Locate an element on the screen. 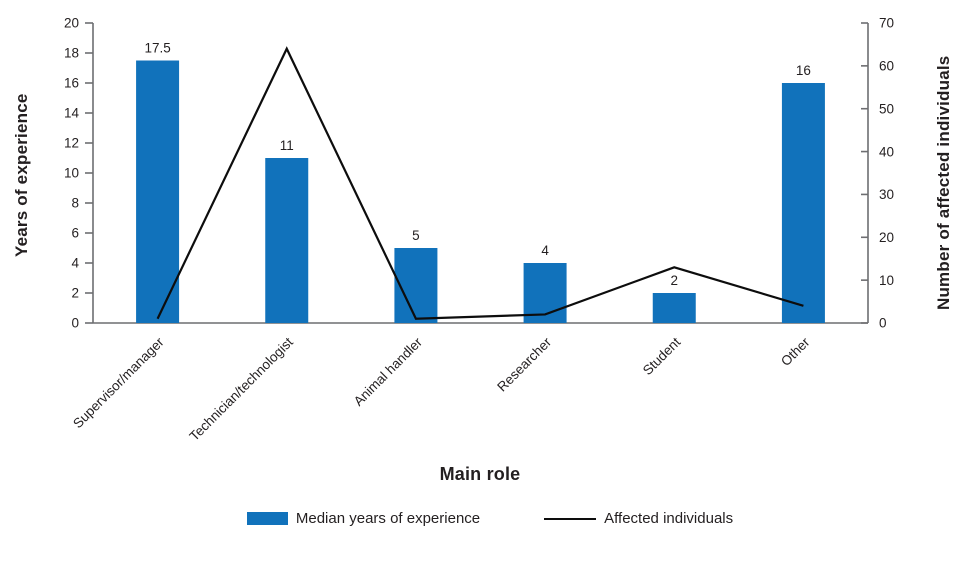 This screenshot has height=562, width=980. y-axis-right-tick-label: 40 is located at coordinates (886, 151).